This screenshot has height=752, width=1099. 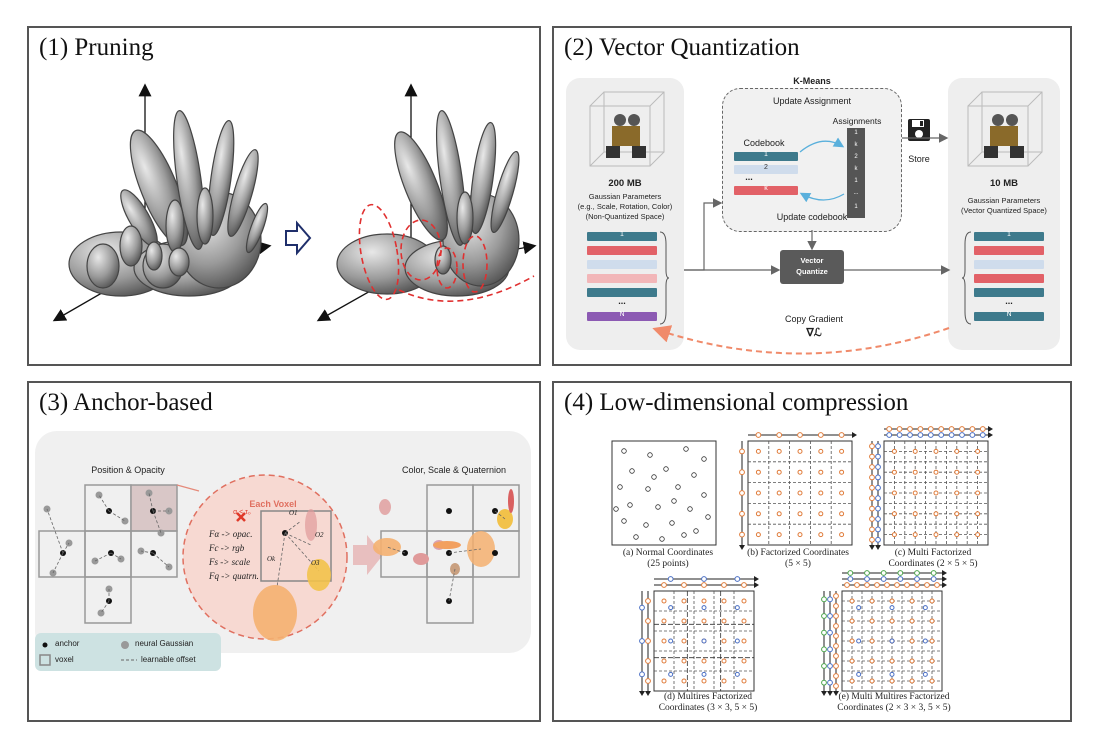 What do you see at coordinates (164, 643) in the screenshot?
I see `legend-neural-gaussian-label: neural Gaussian` at bounding box center [164, 643].